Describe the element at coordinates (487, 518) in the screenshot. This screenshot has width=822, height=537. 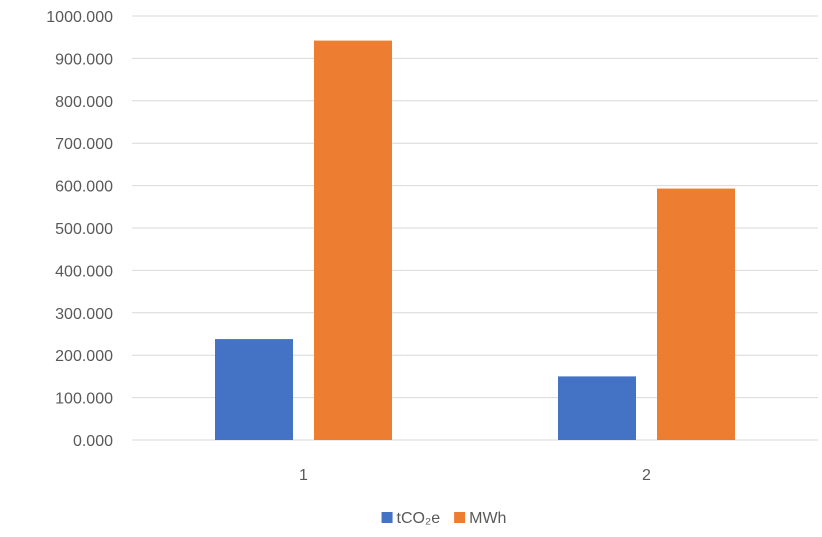
I see `legend-label: MWh` at that location.